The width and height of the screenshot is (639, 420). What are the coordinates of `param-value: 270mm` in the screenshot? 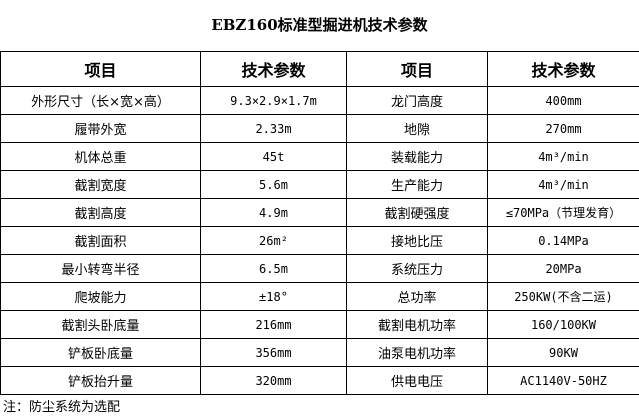 It's located at (563, 128).